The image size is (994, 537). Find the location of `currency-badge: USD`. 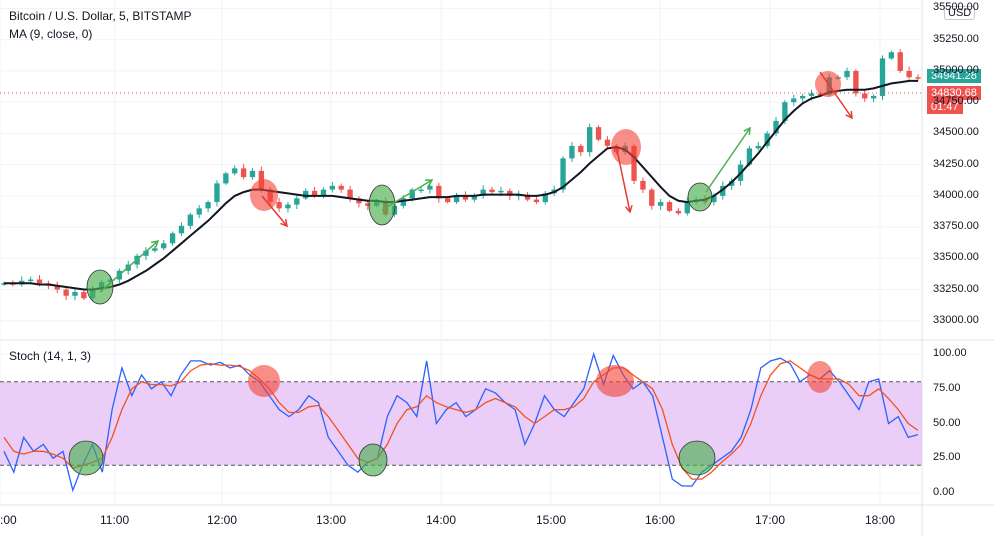

currency-badge: USD is located at coordinates (960, 13).